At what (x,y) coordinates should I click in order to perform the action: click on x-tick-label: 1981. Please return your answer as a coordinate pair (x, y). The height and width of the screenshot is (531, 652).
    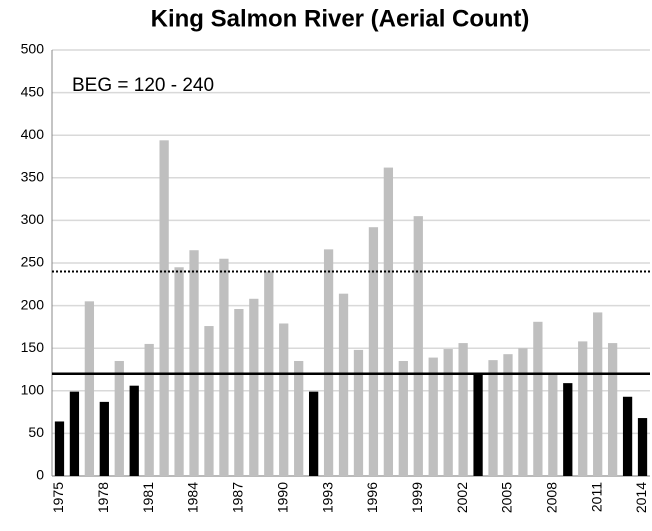
    Looking at the image, I should click on (148, 497).